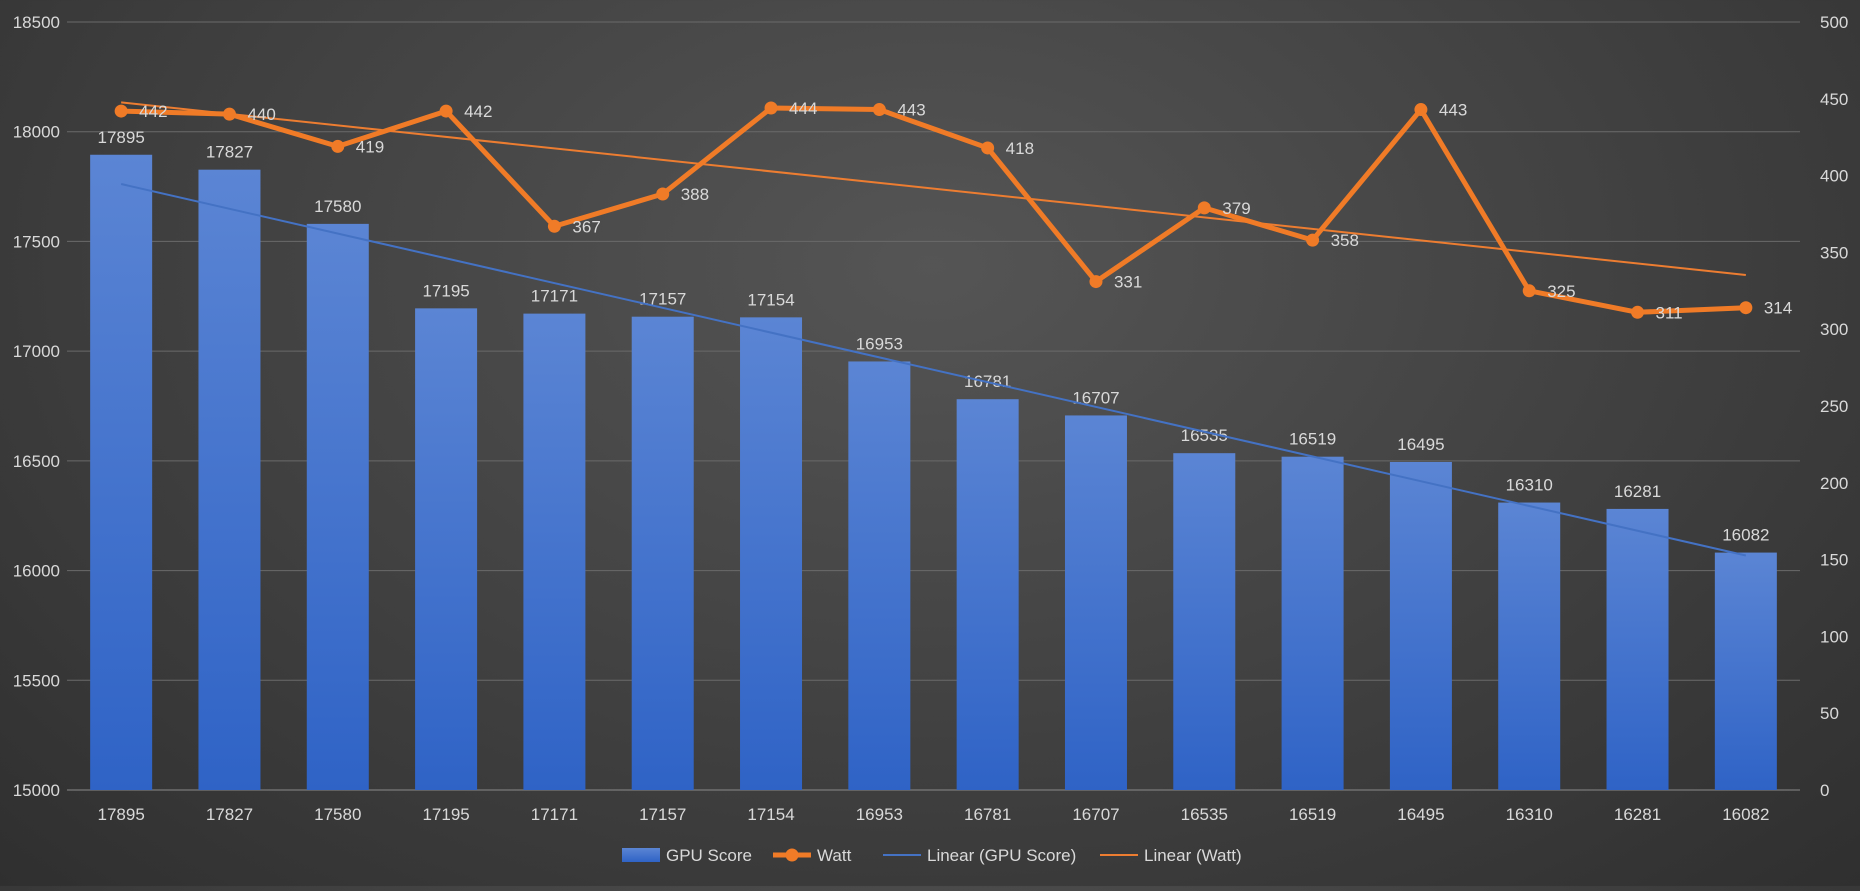 Image resolution: width=1860 pixels, height=891 pixels. I want to click on gpu-score-data-label: 16495, so click(1420, 444).